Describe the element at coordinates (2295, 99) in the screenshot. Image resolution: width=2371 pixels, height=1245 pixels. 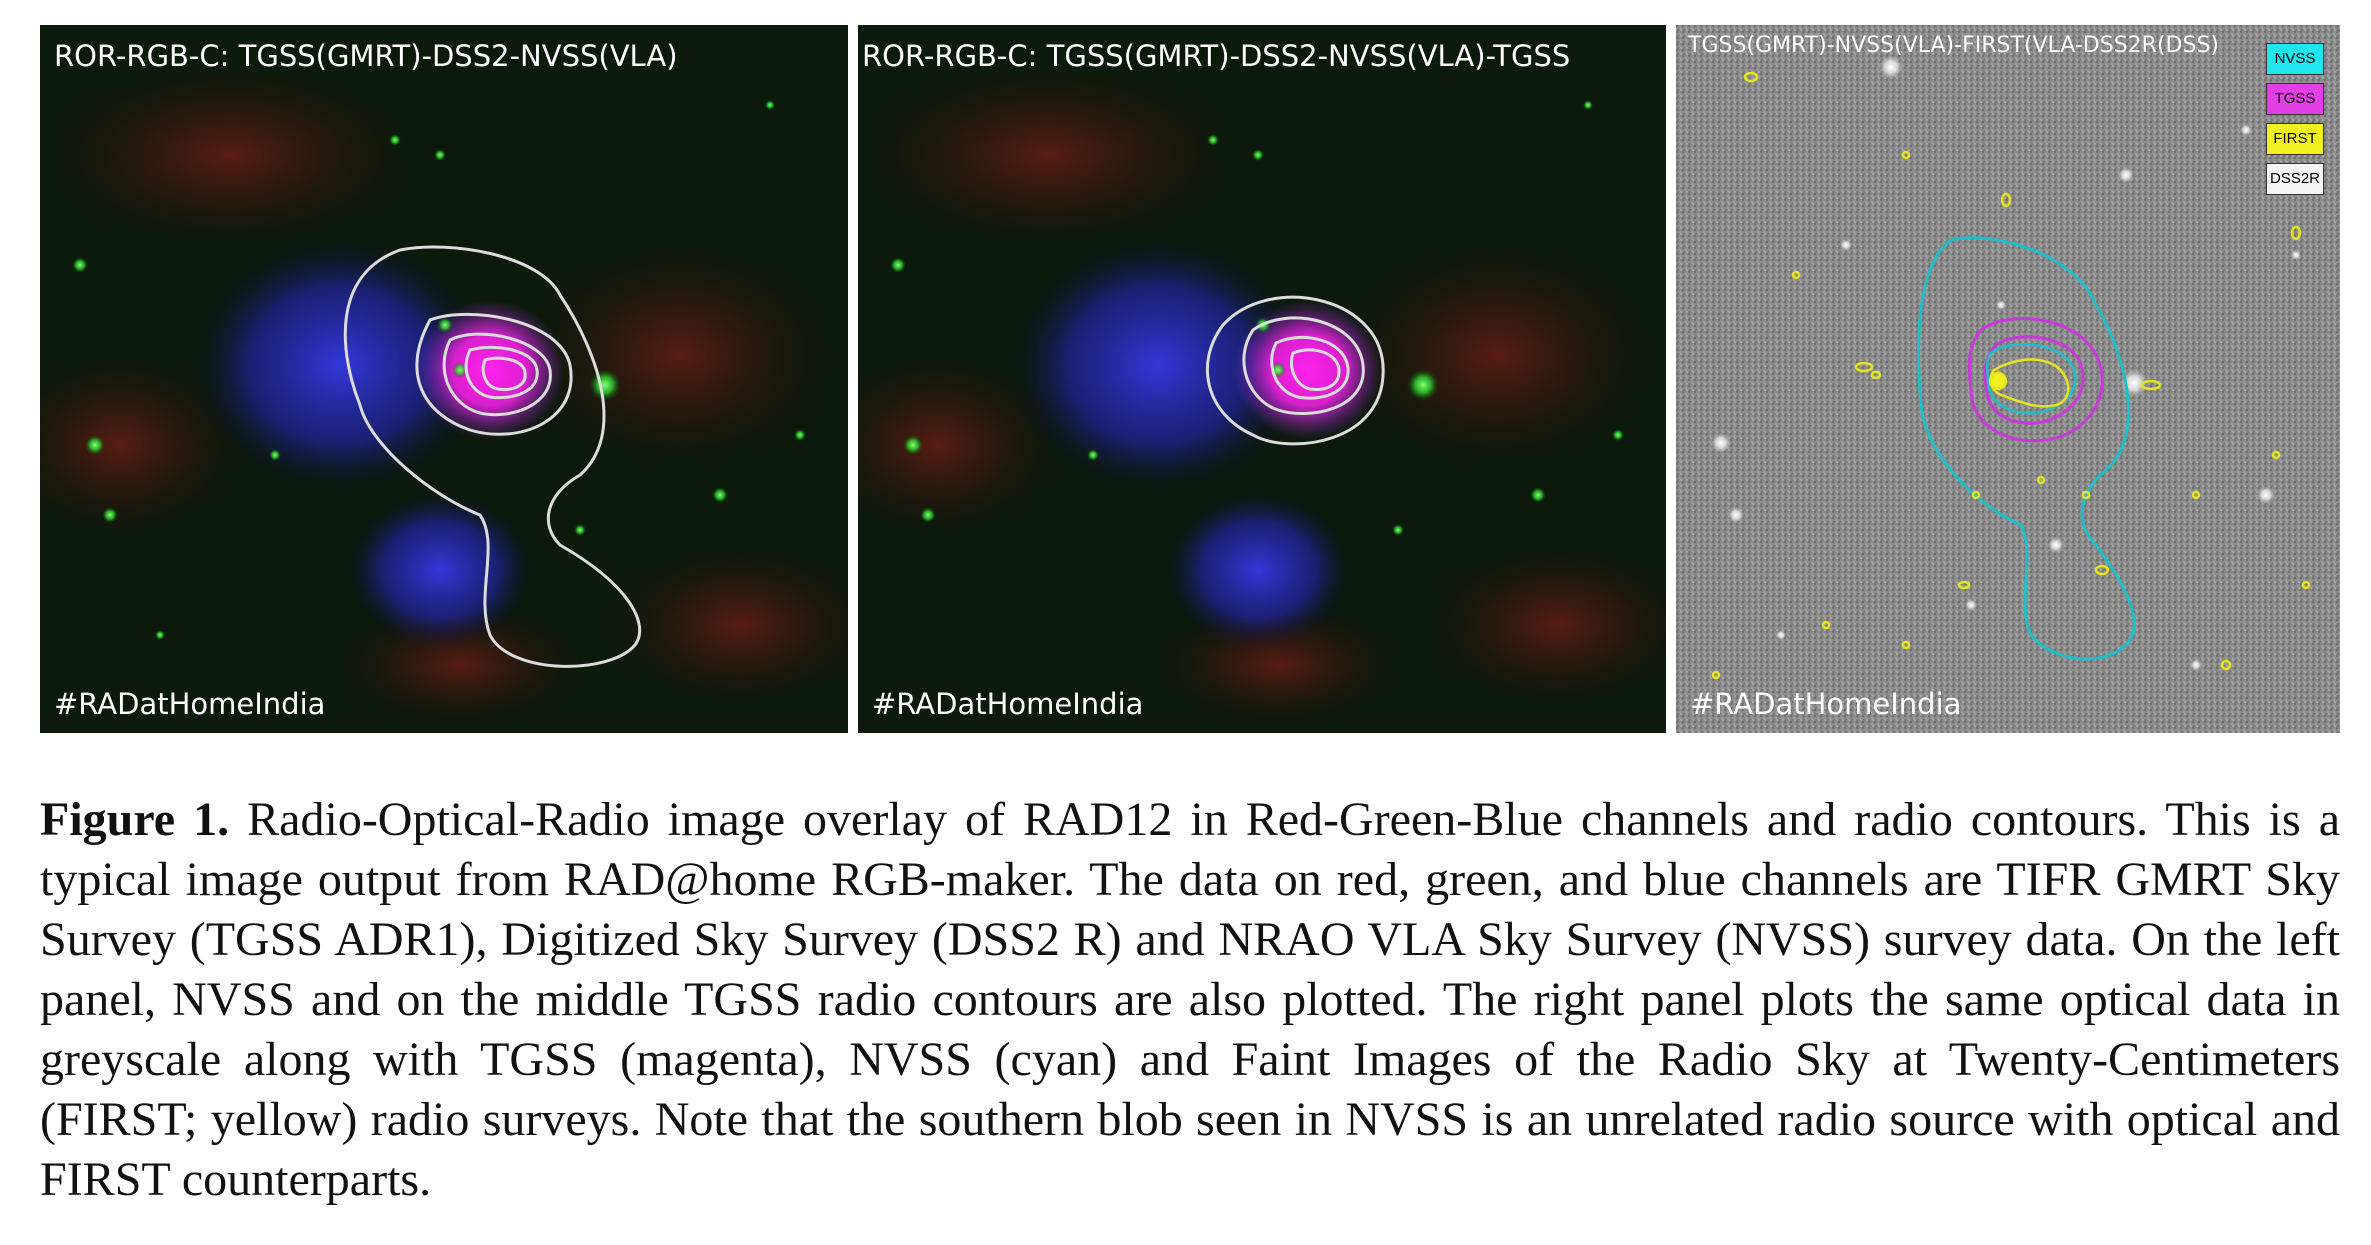
I see `legend-item-tgss: TGSS` at that location.